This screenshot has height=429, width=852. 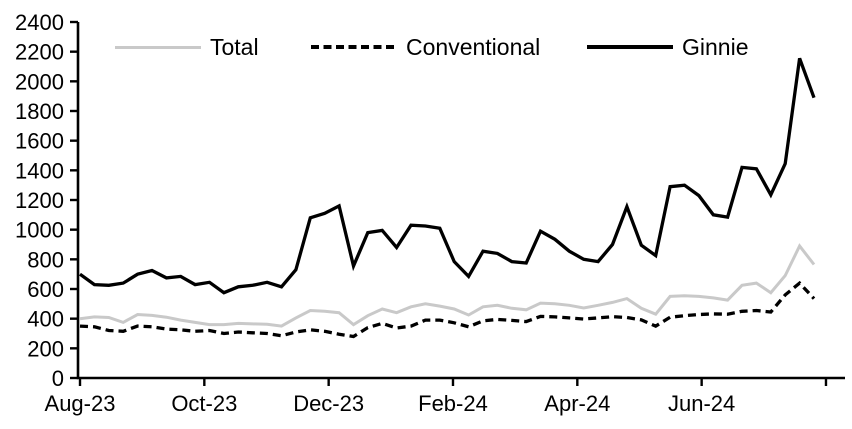 What do you see at coordinates (328, 403) in the screenshot?
I see `x-tick-label: Dec-23` at bounding box center [328, 403].